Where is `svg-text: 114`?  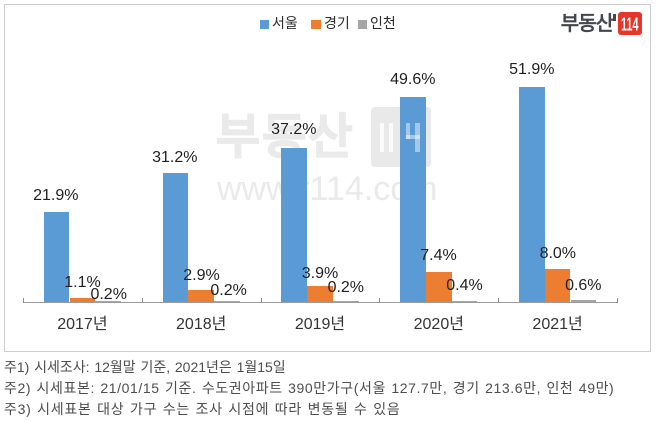 svg-text: 114 is located at coordinates (630, 24).